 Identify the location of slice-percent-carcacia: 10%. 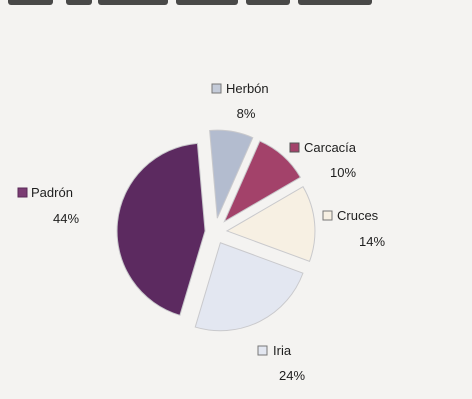
(343, 172).